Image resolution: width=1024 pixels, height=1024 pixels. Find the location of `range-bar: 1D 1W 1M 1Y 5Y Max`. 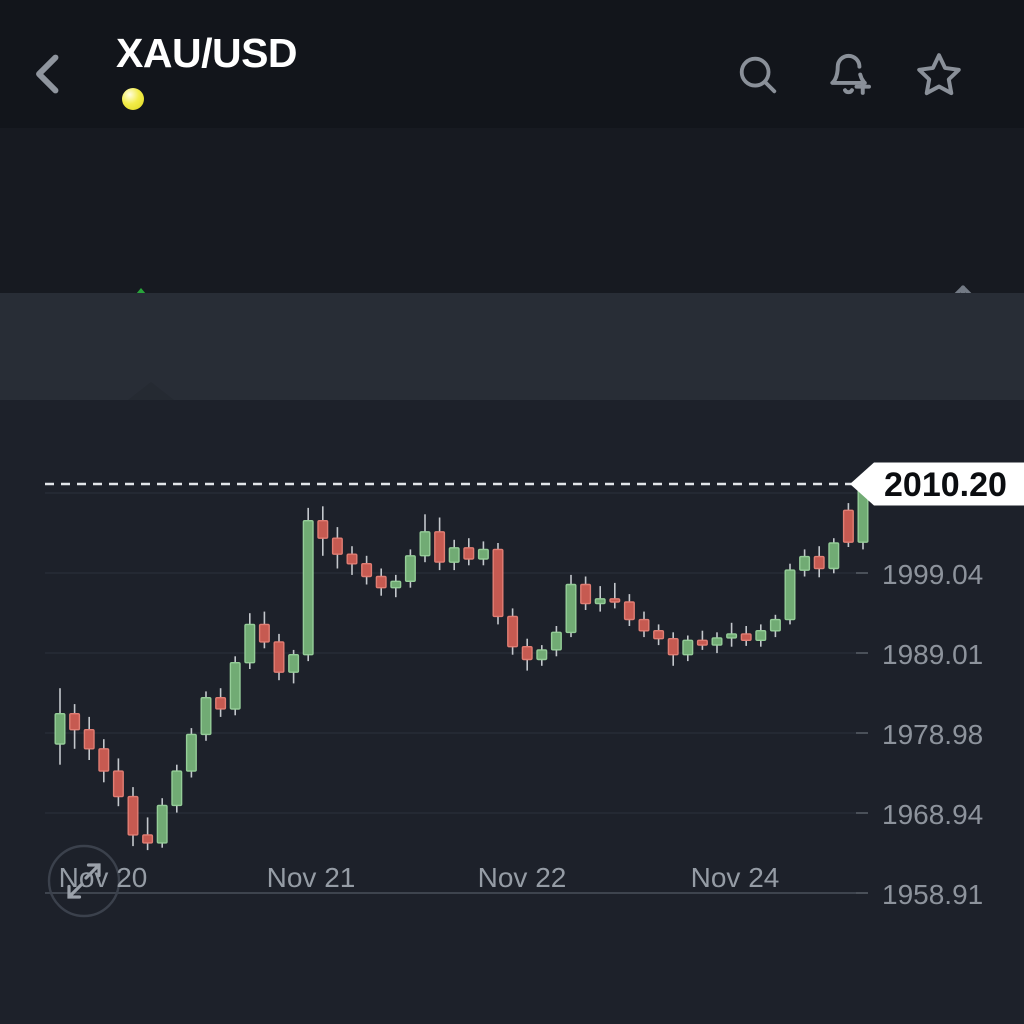

range-bar: 1D 1W 1M 1Y 5Y Max is located at coordinates (512, 977).